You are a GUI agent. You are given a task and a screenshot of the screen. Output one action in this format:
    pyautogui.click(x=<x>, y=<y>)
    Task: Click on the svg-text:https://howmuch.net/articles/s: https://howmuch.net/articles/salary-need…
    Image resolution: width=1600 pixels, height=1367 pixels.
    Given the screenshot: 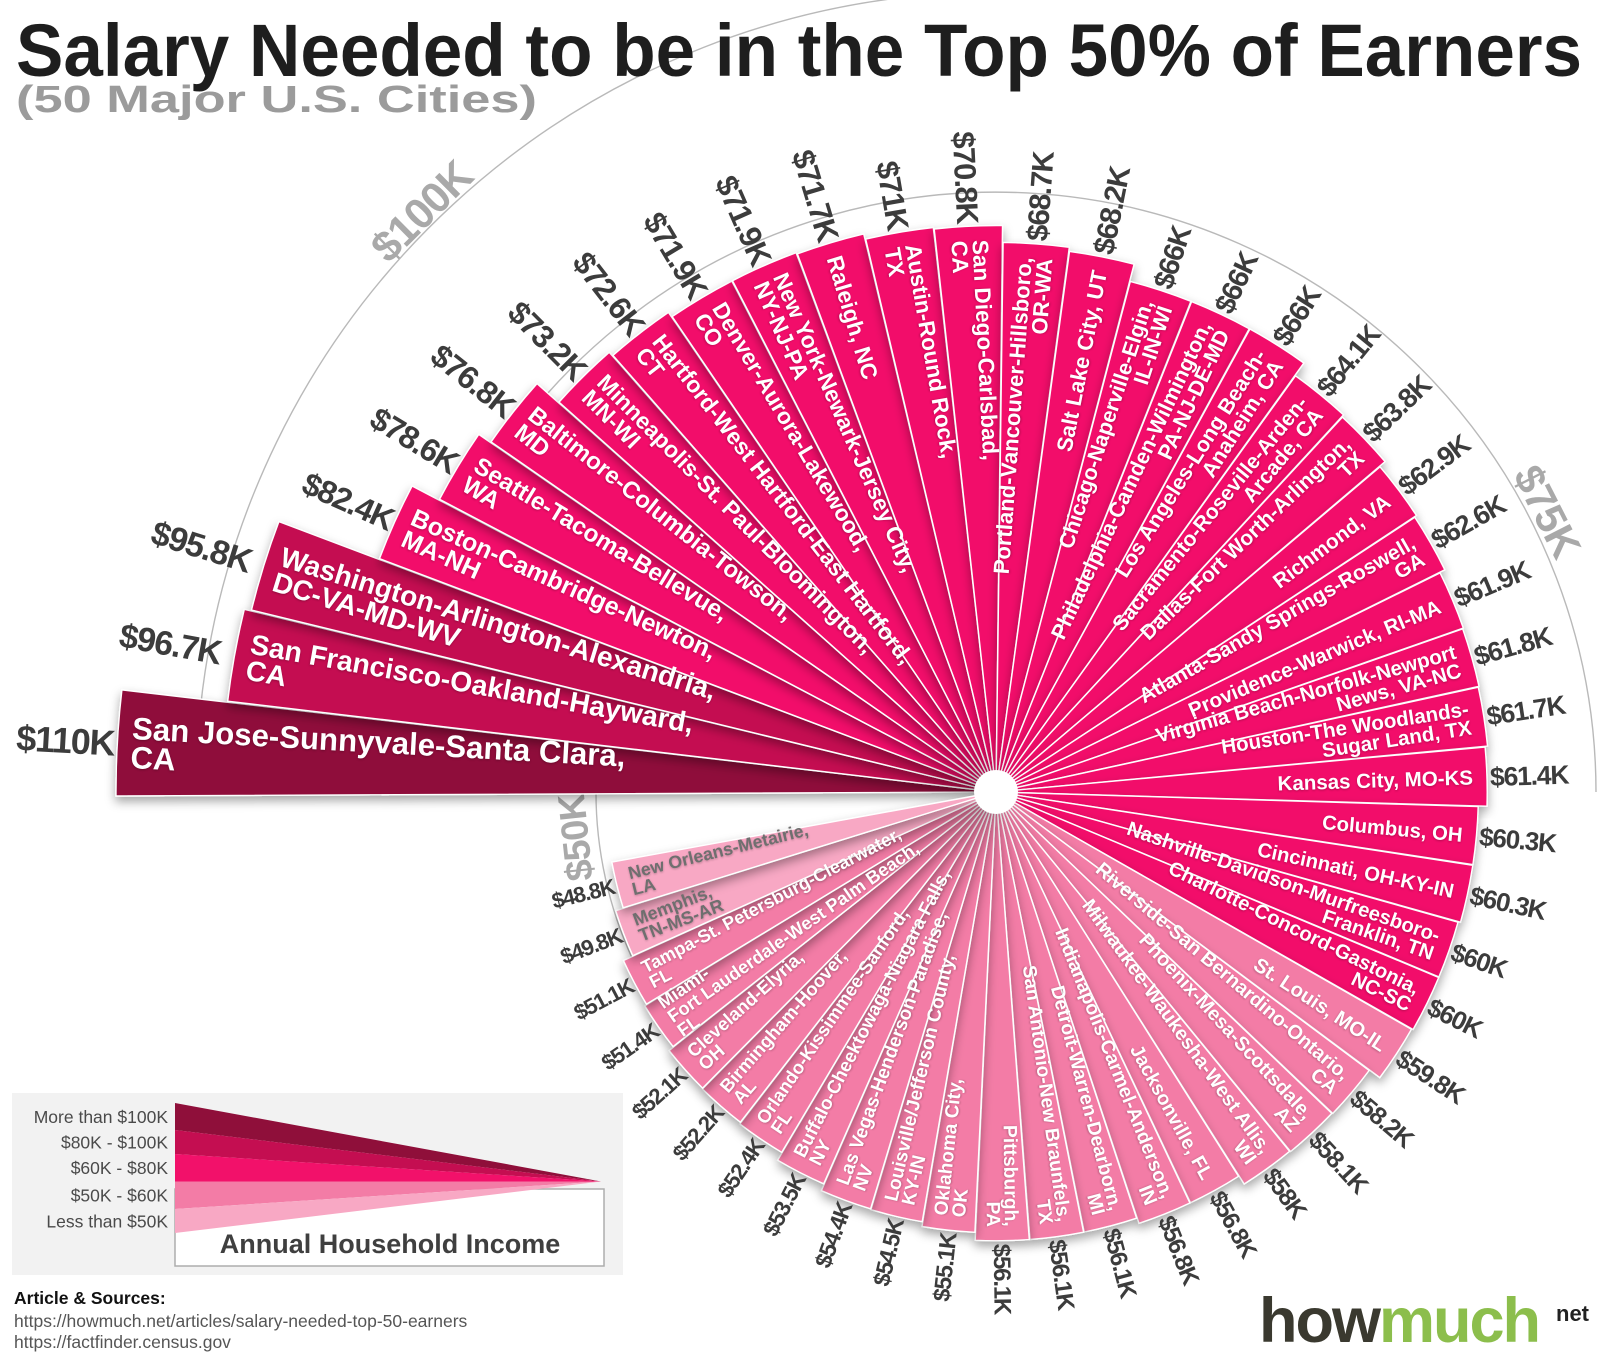 What is the action you would take?
    pyautogui.click(x=241, y=1321)
    